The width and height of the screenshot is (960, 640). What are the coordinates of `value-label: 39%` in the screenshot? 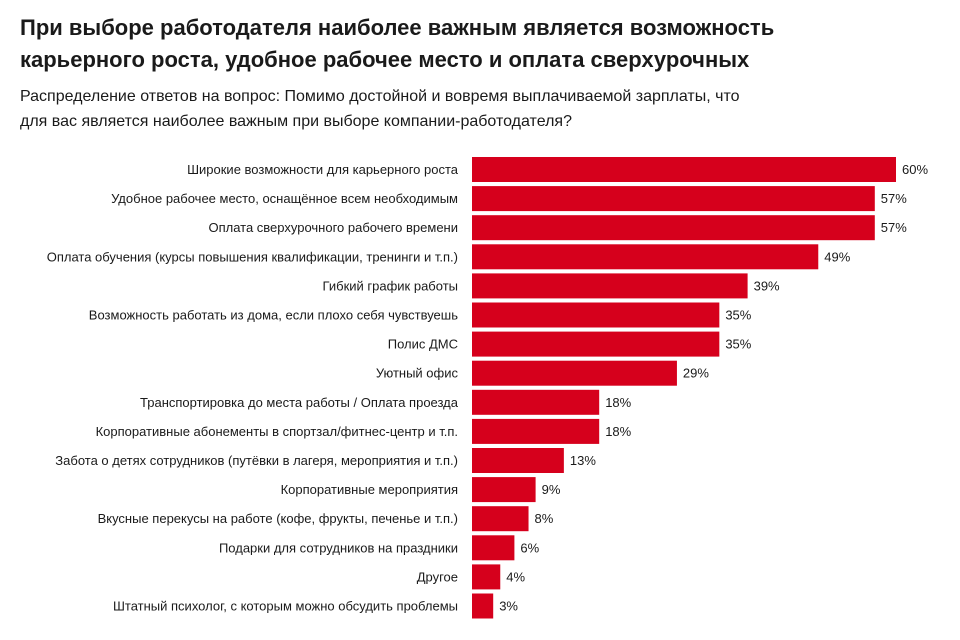 It's located at (767, 285).